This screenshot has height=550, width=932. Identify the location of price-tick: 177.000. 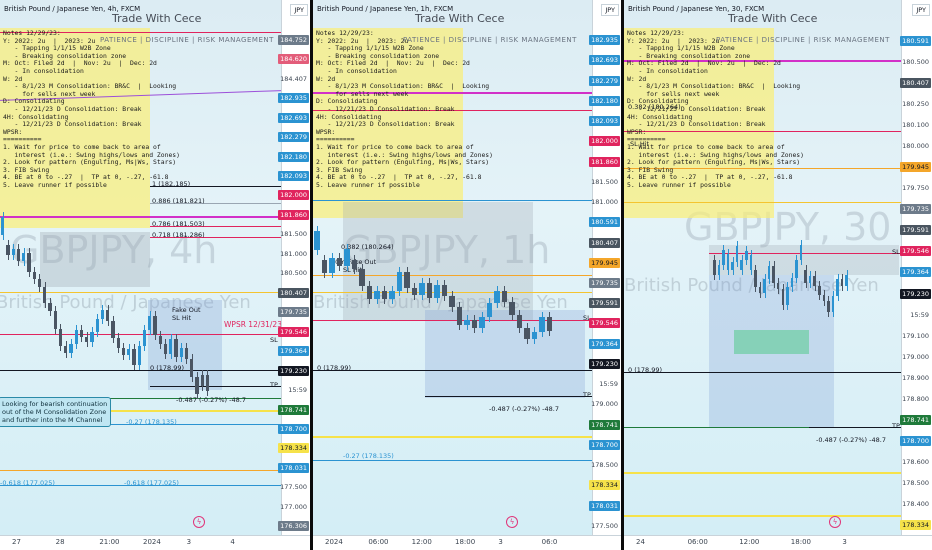
(293, 506).